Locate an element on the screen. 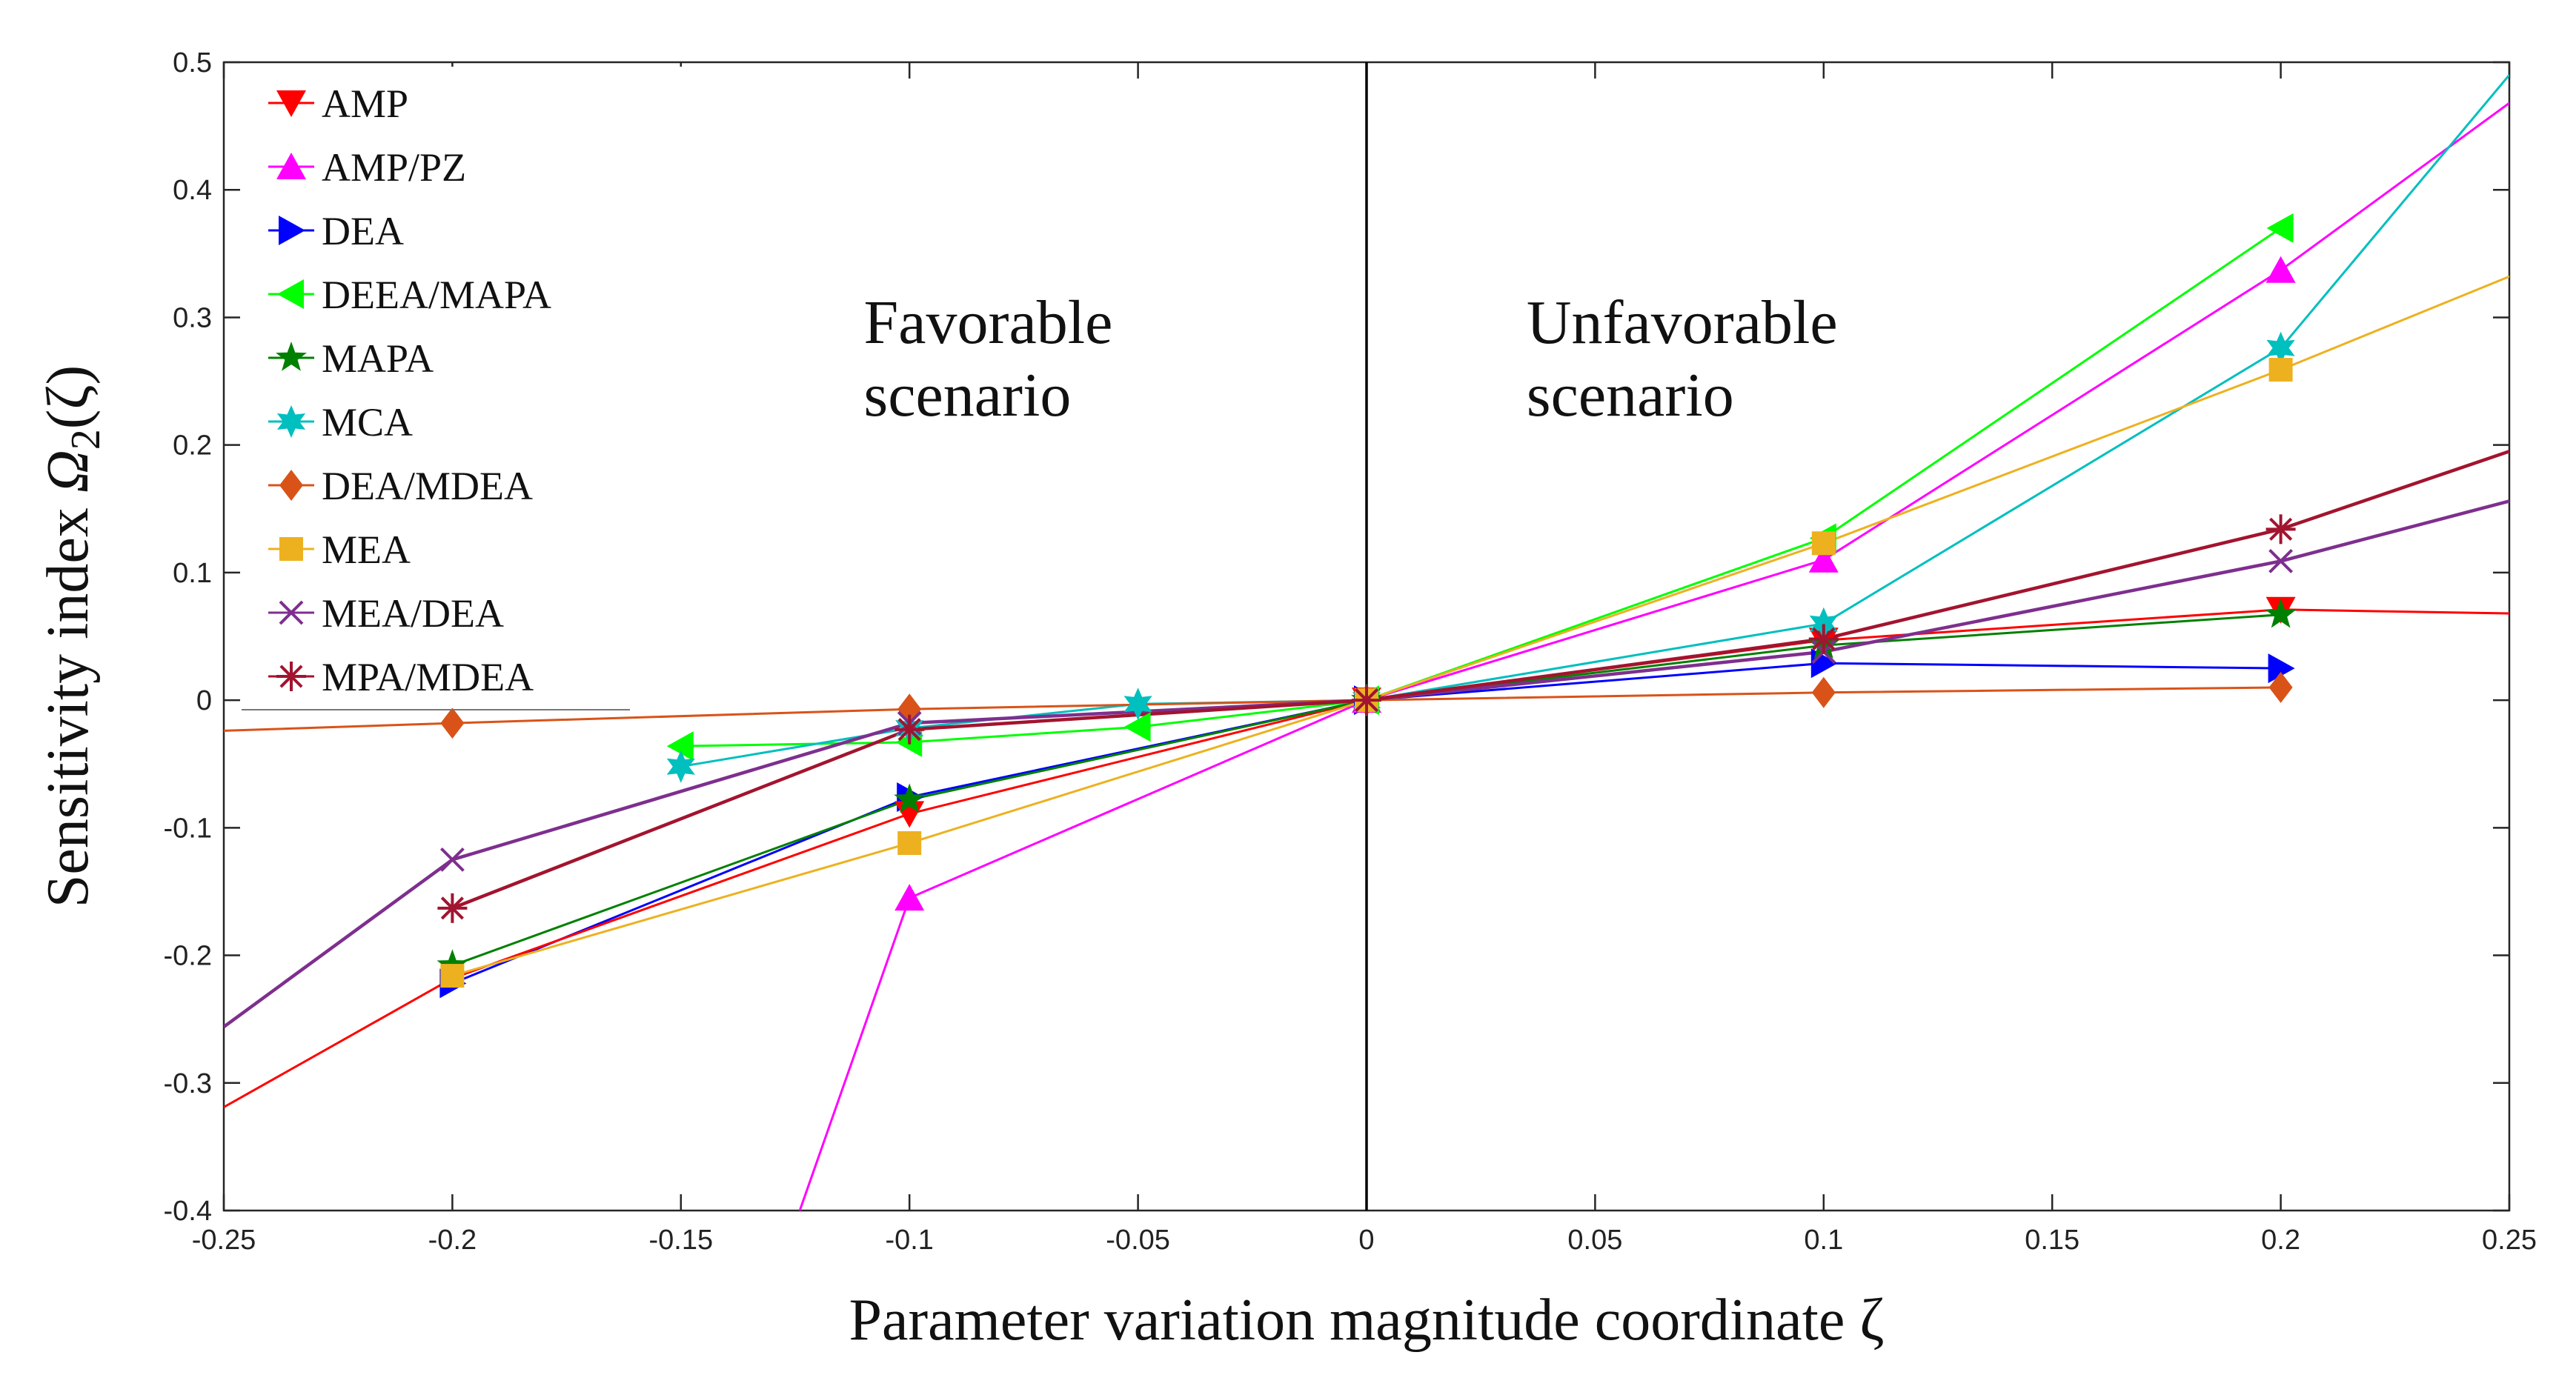 This screenshot has width=2576, height=1375. legend-item: MEA/DEA is located at coordinates (386, 613).